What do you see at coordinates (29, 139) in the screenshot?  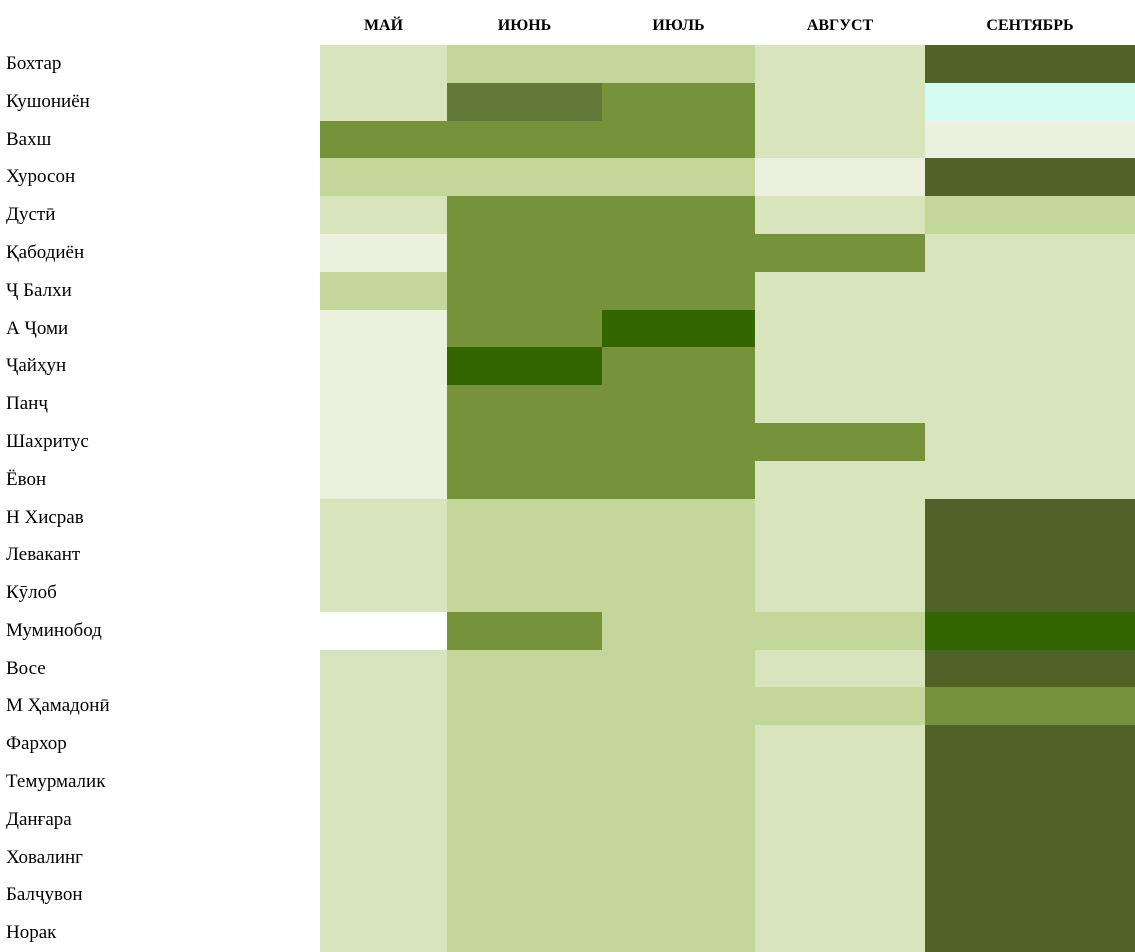 I see `row-label: Вахш` at bounding box center [29, 139].